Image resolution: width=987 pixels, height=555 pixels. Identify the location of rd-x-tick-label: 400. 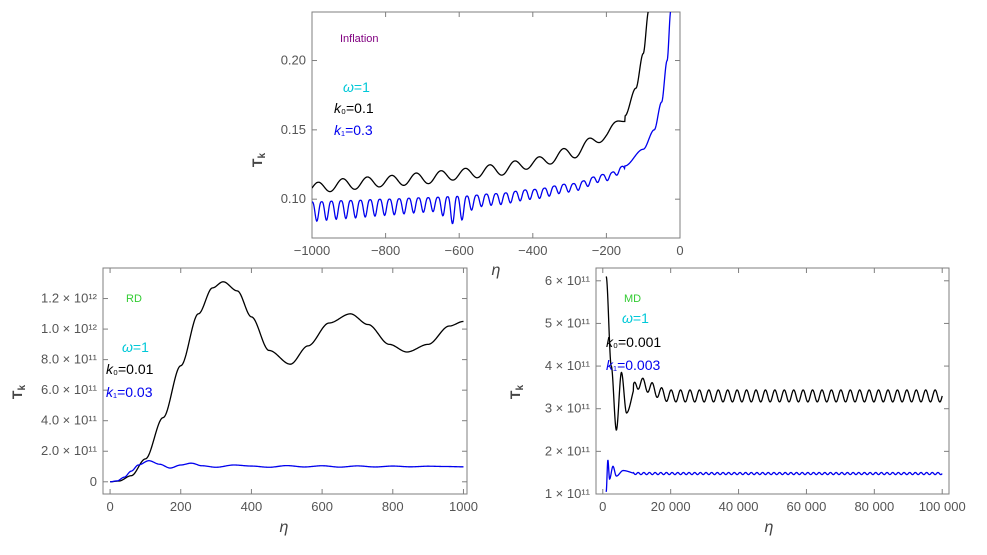
(252, 506).